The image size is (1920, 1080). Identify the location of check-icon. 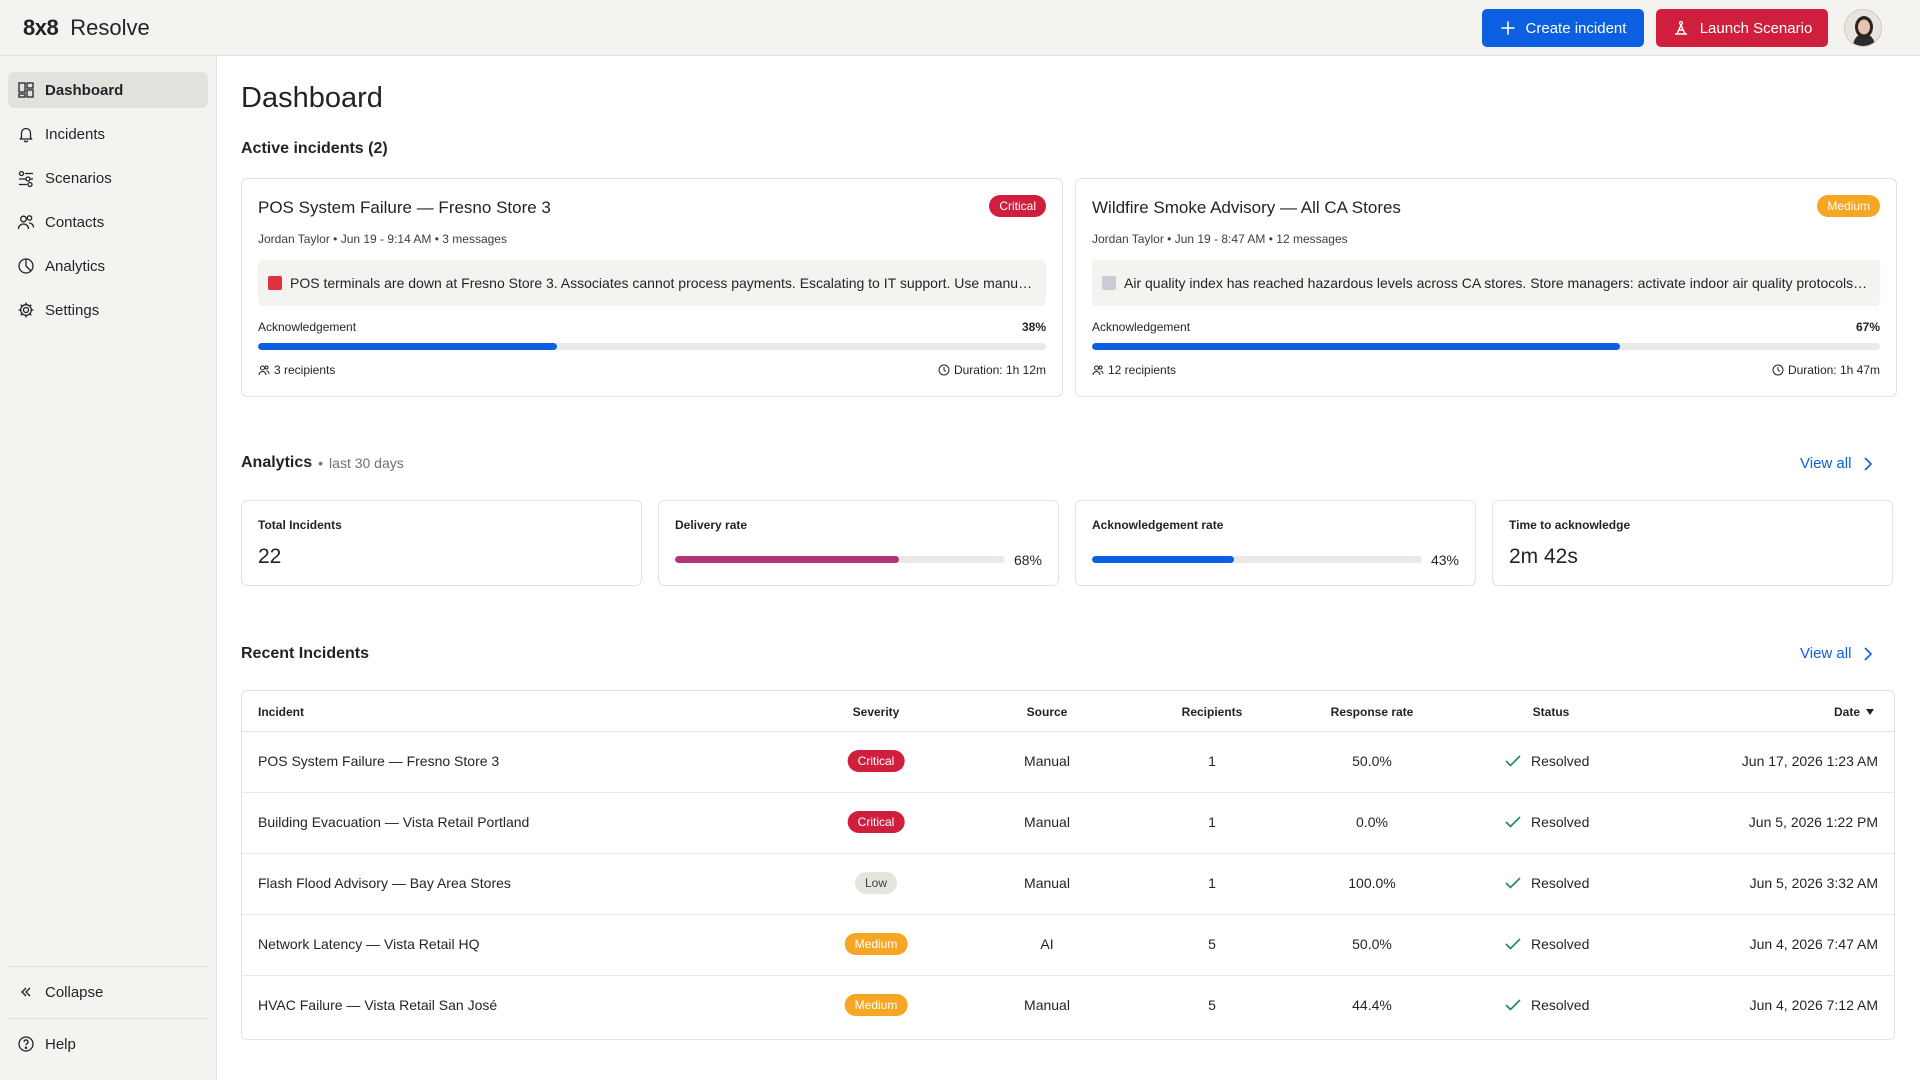
(1513, 944).